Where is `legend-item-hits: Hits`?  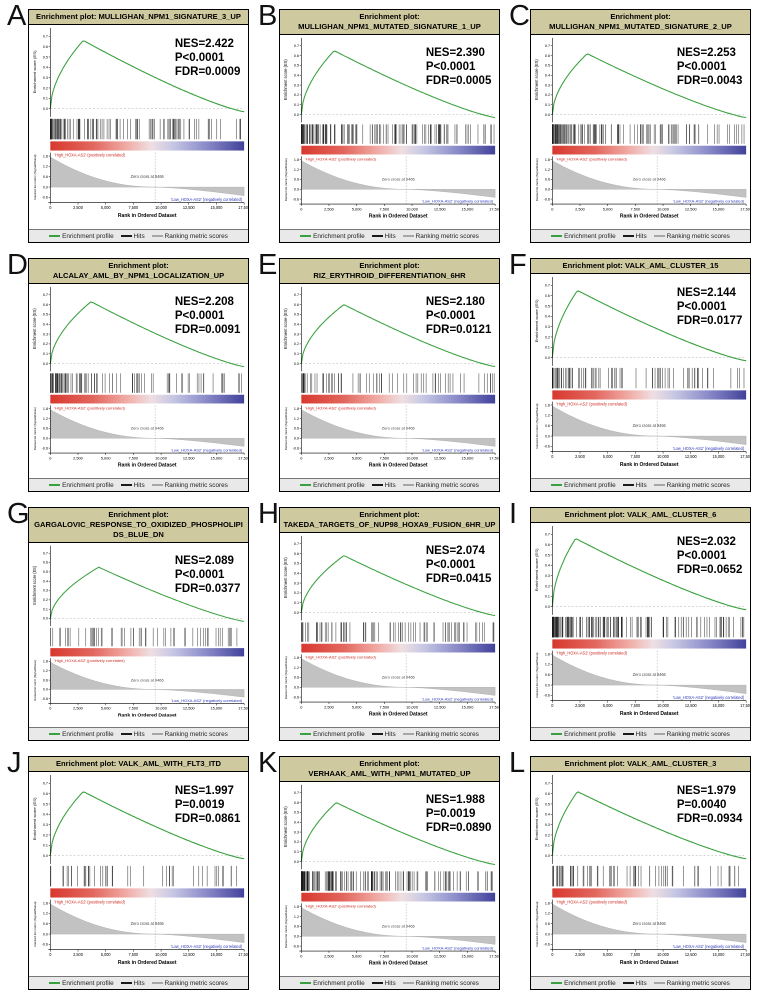
legend-item-hits: Hits is located at coordinates (634, 236).